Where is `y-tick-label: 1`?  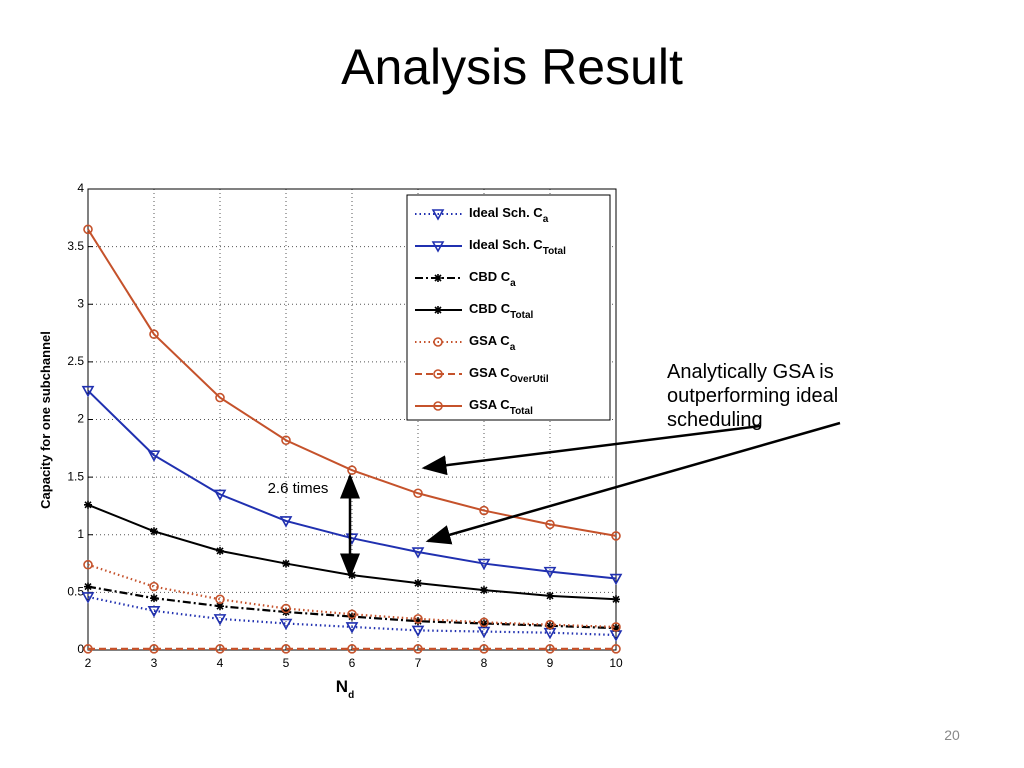 y-tick-label: 1 is located at coordinates (80, 534).